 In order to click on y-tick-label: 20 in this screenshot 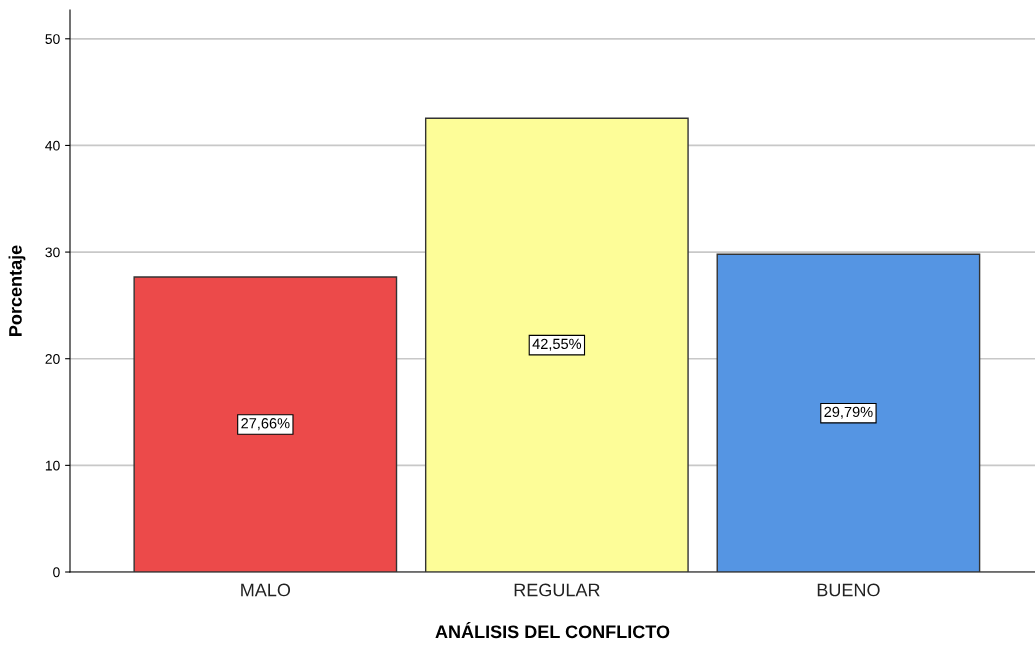, I will do `click(52, 359)`.